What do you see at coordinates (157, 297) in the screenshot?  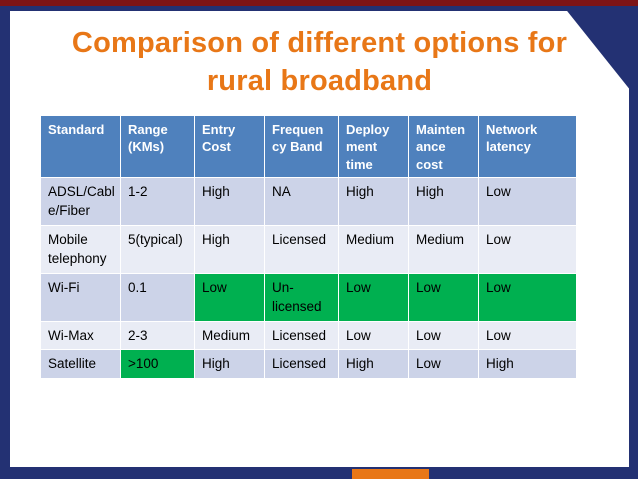 I see `table-cell: 0.1` at bounding box center [157, 297].